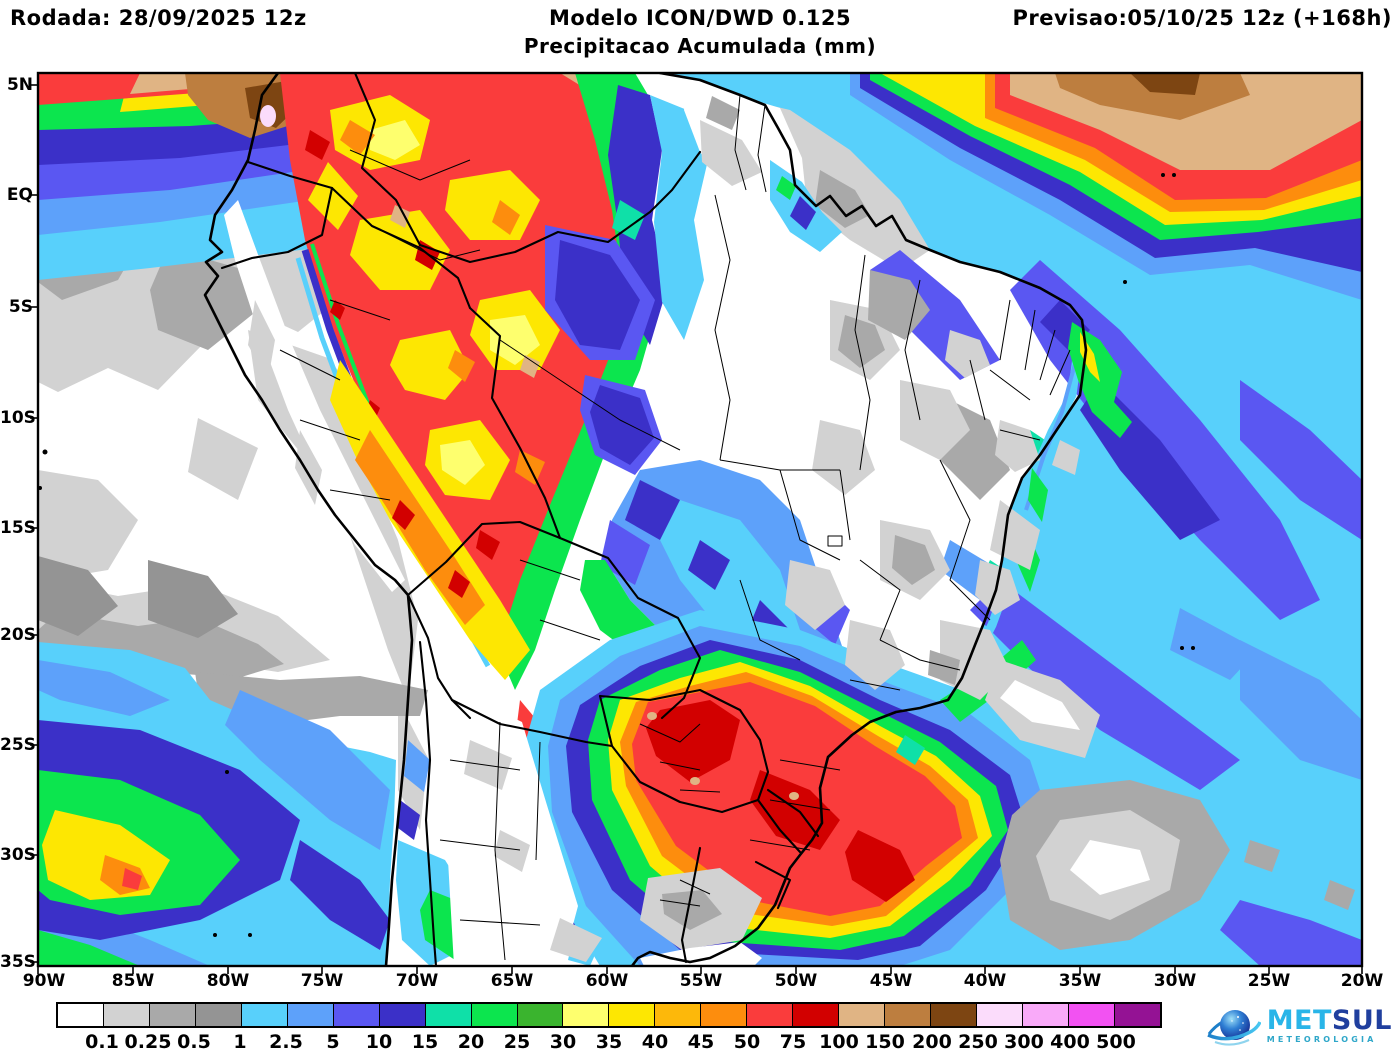 The width and height of the screenshot is (1400, 1052). Describe the element at coordinates (1116, 1041) in the screenshot. I see `legend-value: 500` at that location.